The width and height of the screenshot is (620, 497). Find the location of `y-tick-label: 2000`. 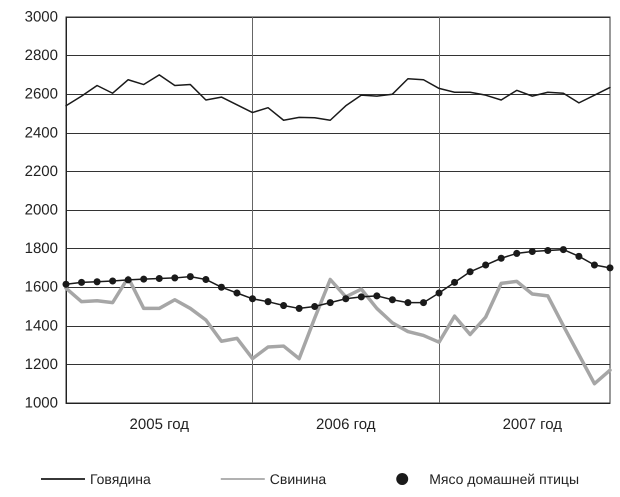

y-tick-label: 2000 is located at coordinates (41, 210).